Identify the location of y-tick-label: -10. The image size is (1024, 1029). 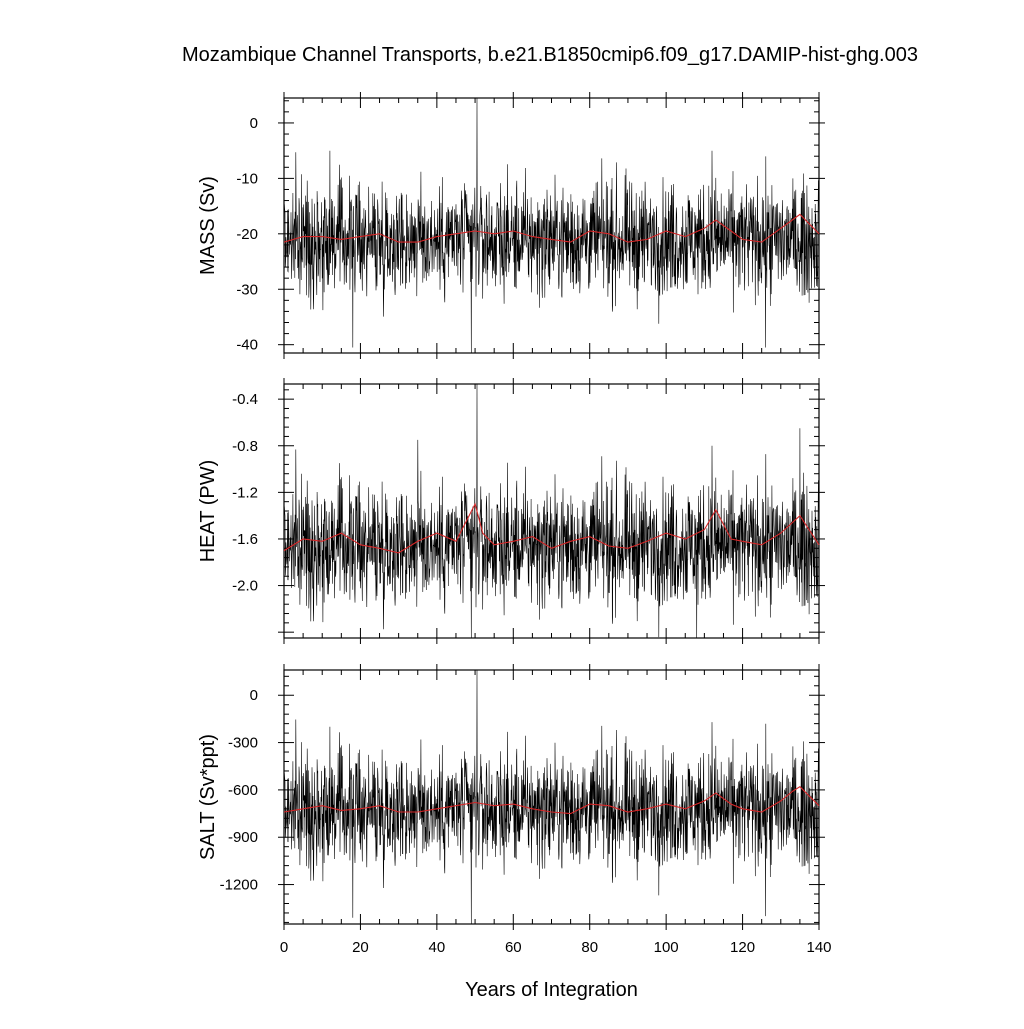
(247, 178).